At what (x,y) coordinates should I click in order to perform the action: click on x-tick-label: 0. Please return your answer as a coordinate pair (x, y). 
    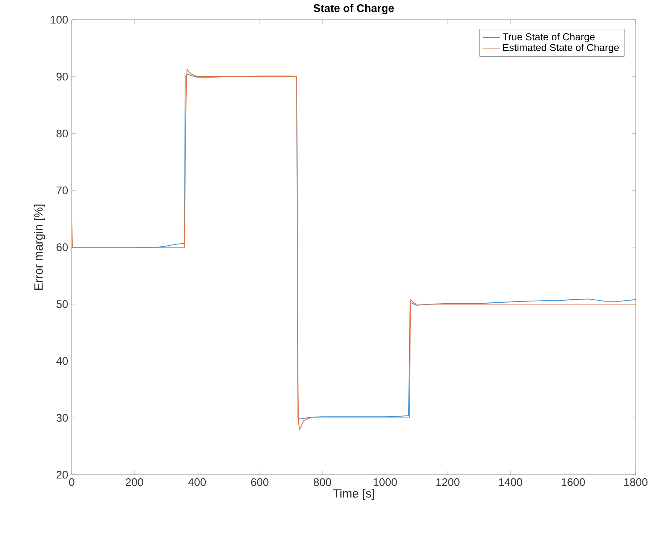
    Looking at the image, I should click on (72, 482).